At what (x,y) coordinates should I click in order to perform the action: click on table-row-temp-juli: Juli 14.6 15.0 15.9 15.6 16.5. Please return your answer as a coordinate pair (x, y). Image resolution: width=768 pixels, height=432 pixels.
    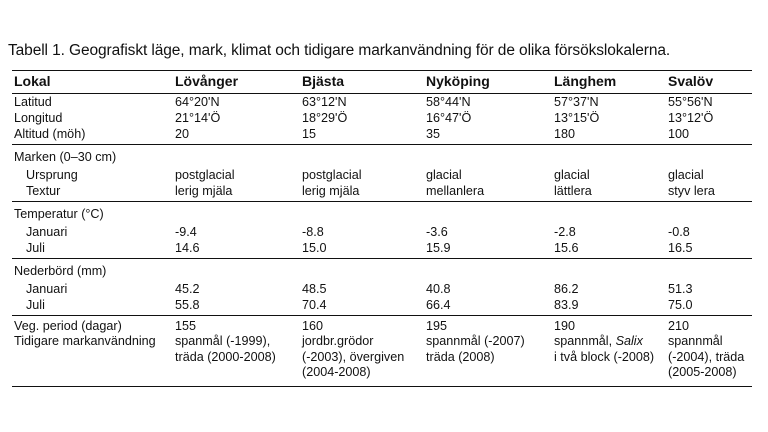
    Looking at the image, I should click on (382, 248).